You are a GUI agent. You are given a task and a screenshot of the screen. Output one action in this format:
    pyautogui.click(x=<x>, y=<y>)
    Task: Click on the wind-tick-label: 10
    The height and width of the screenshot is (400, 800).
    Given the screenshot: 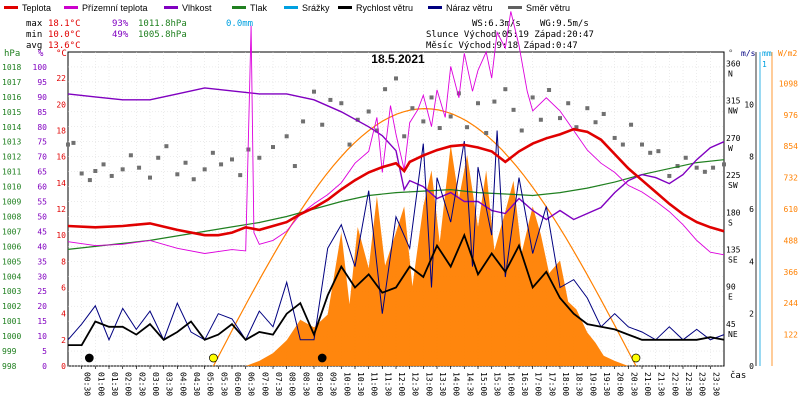 What is the action you would take?
    pyautogui.click(x=749, y=104)
    